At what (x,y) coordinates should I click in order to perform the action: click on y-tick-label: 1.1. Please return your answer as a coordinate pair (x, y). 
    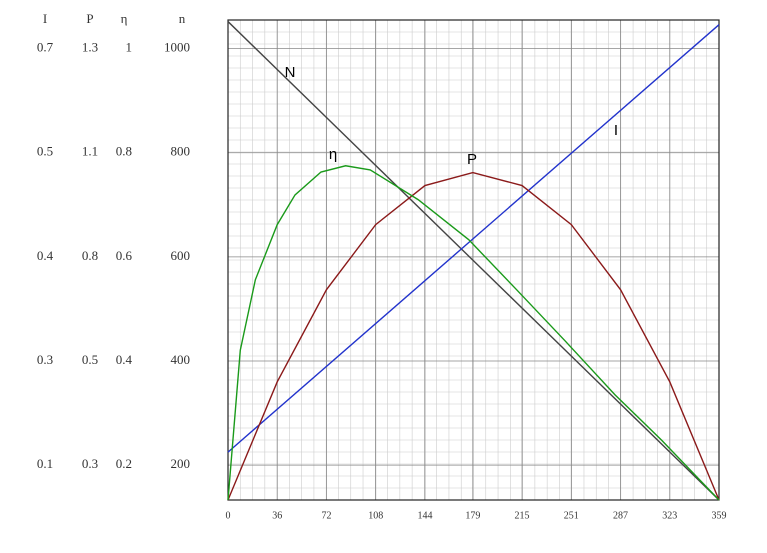
    Looking at the image, I should click on (90, 151).